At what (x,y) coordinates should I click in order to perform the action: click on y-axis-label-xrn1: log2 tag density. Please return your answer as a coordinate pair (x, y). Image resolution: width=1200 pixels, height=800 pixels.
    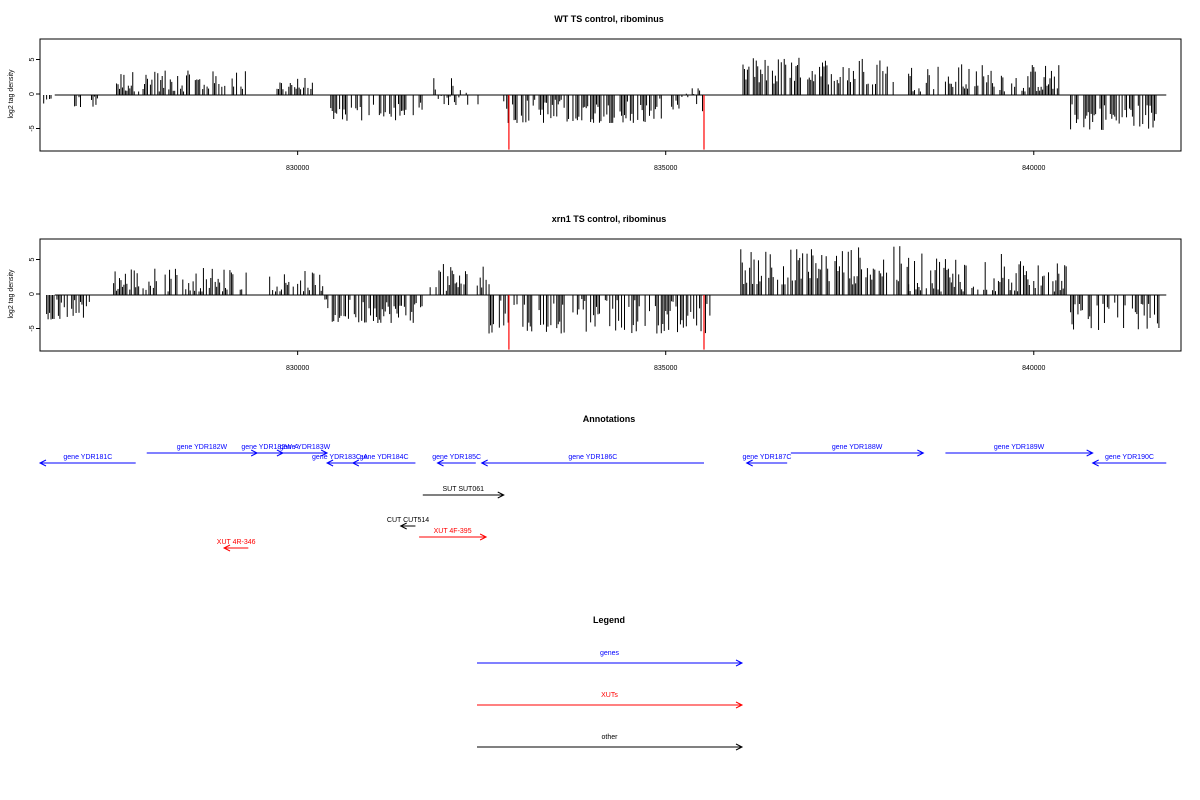
    Looking at the image, I should click on (11, 294).